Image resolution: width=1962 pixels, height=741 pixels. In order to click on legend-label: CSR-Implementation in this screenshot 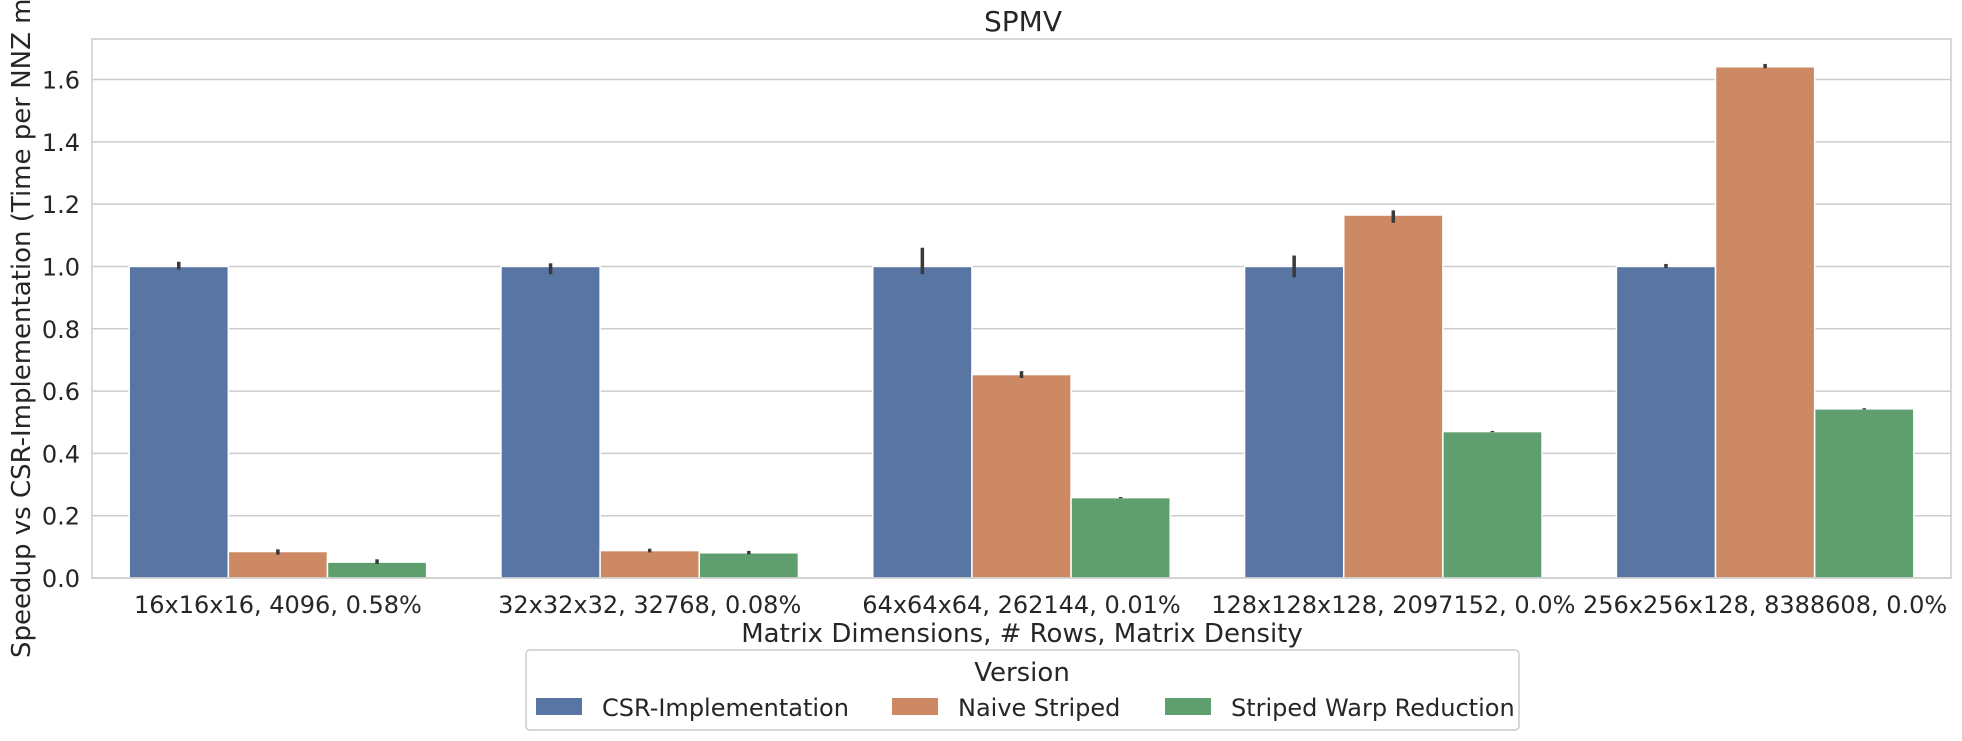, I will do `click(725, 708)`.